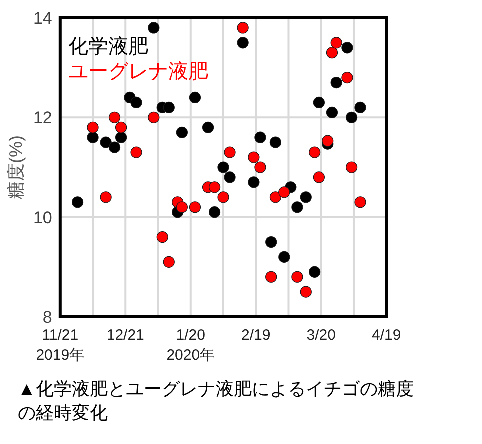 This screenshot has height=444, width=482. Describe the element at coordinates (138, 59) in the screenshot. I see `legend: 化学液肥 ユーグレナ液肥` at that location.